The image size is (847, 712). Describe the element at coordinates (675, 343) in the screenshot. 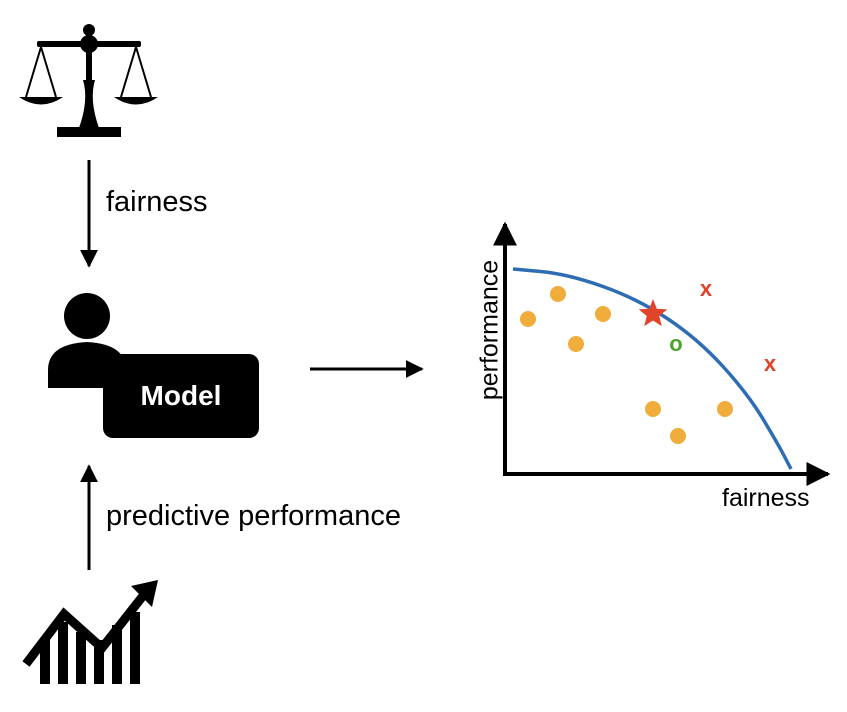

I see `o-marker: o` at that location.